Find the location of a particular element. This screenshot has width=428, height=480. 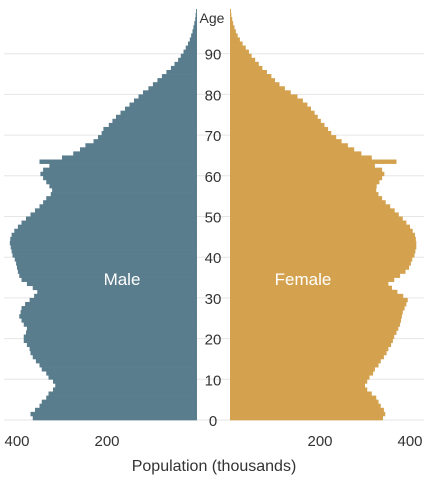

age-tick-label: 70 is located at coordinates (213, 136).